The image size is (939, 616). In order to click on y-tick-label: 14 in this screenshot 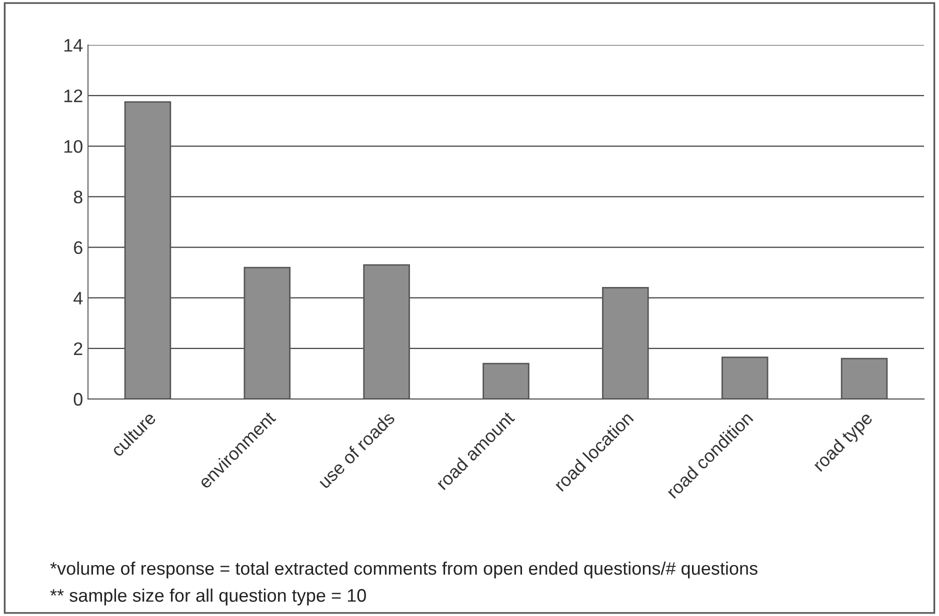, I will do `click(73, 45)`.